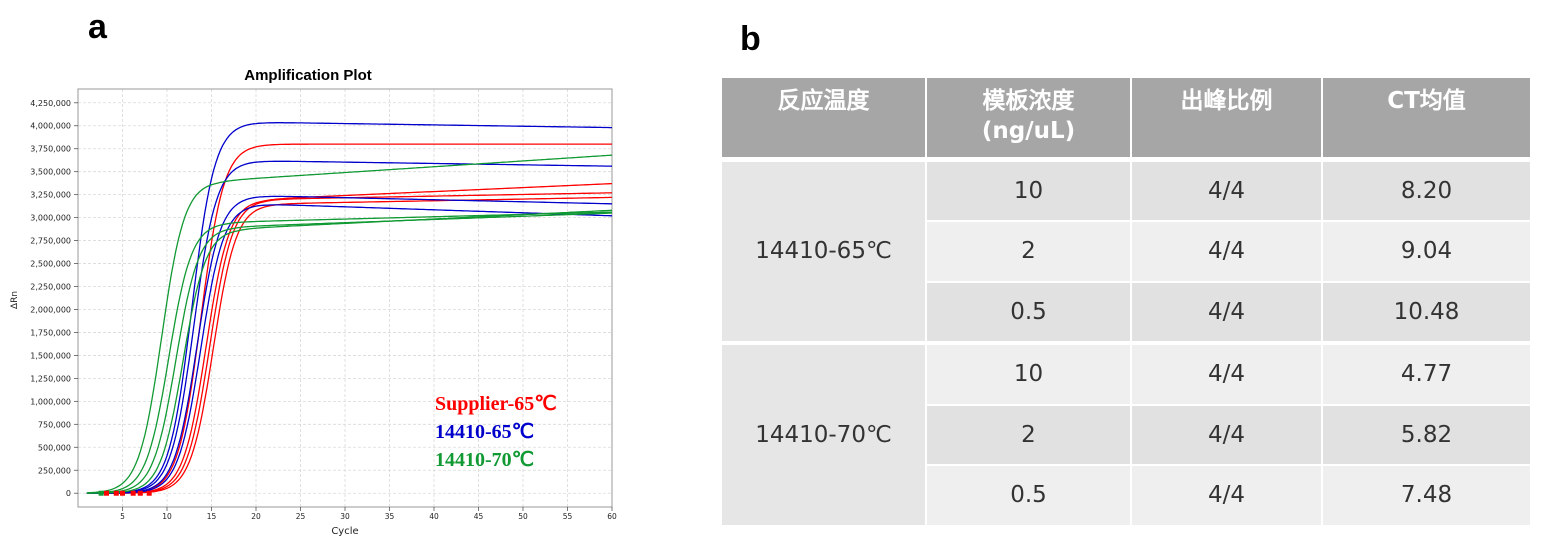 The height and width of the screenshot is (546, 1543). What do you see at coordinates (50, 126) in the screenshot?
I see `y-tick-label: 4,000,000` at bounding box center [50, 126].